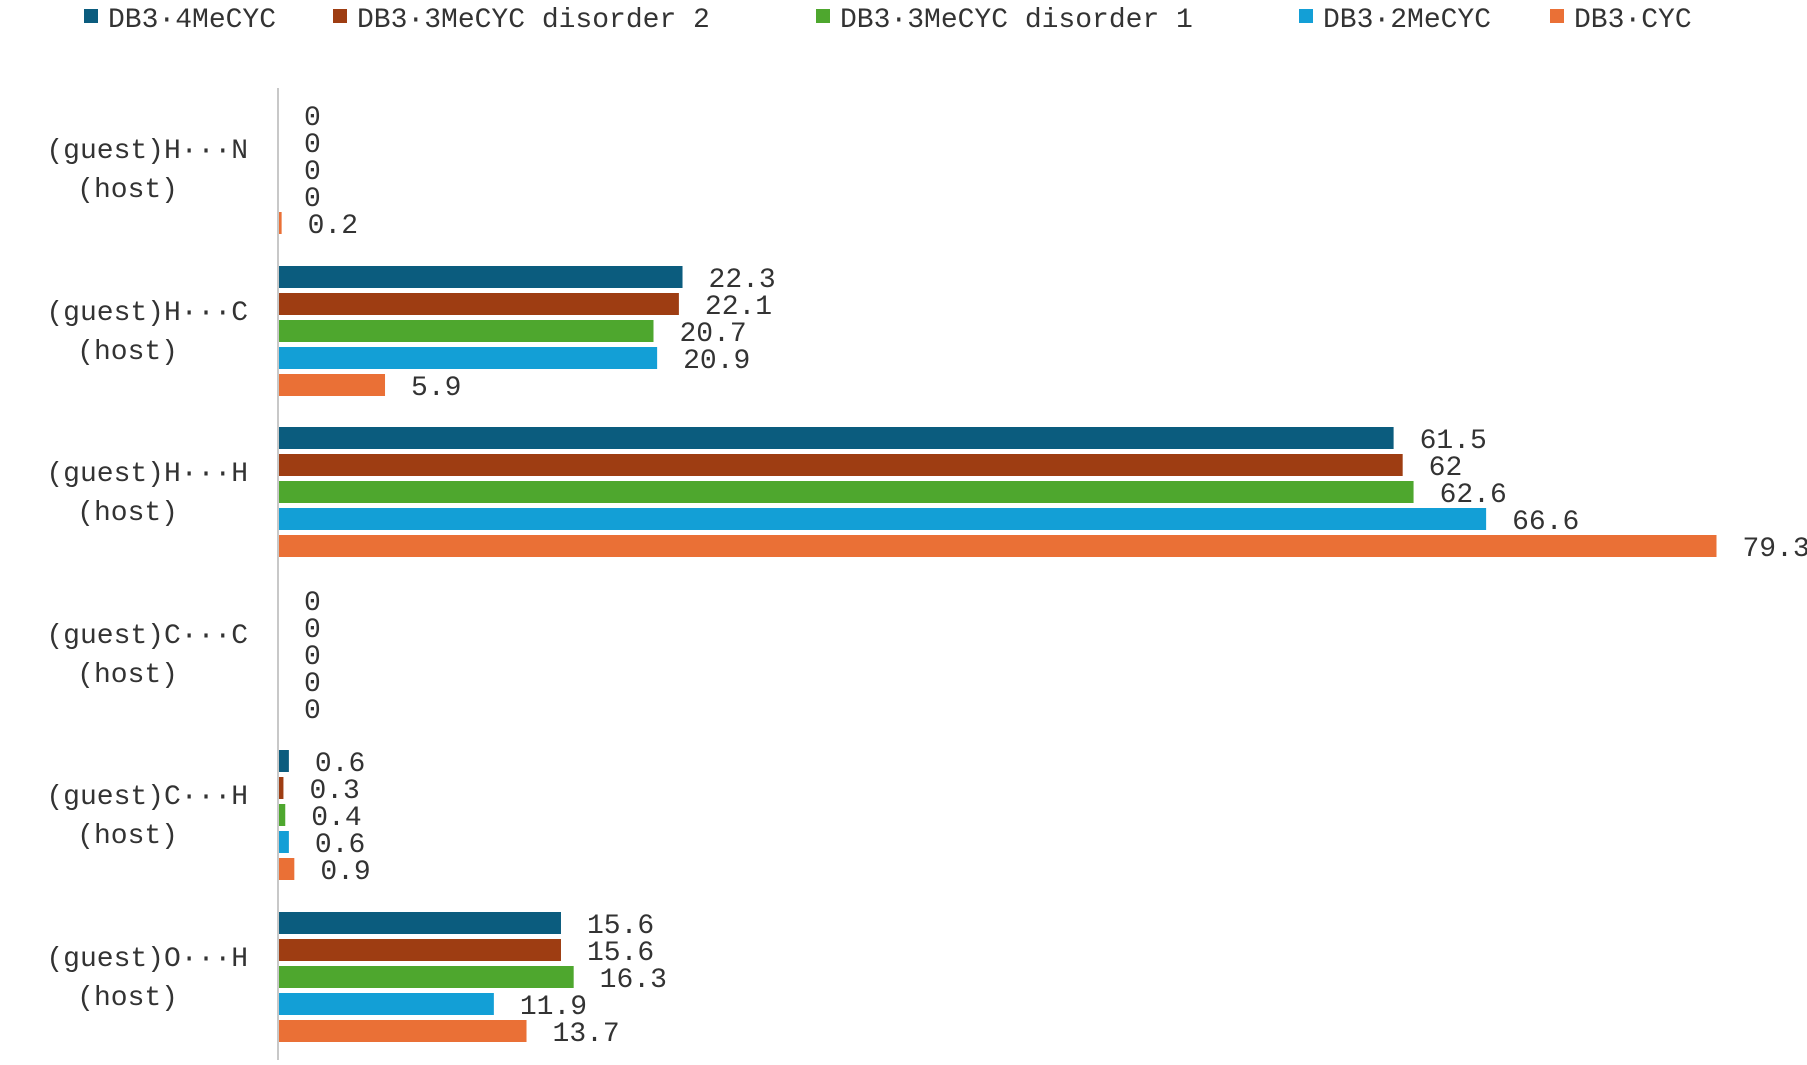  I want to click on data-label-2-5: 5.9, so click(436, 388).